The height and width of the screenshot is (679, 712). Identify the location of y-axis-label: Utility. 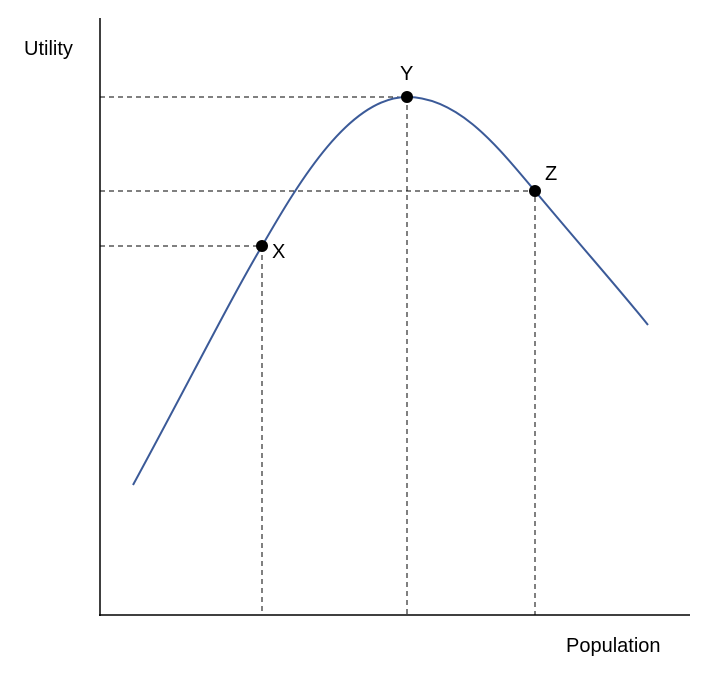
(48, 49).